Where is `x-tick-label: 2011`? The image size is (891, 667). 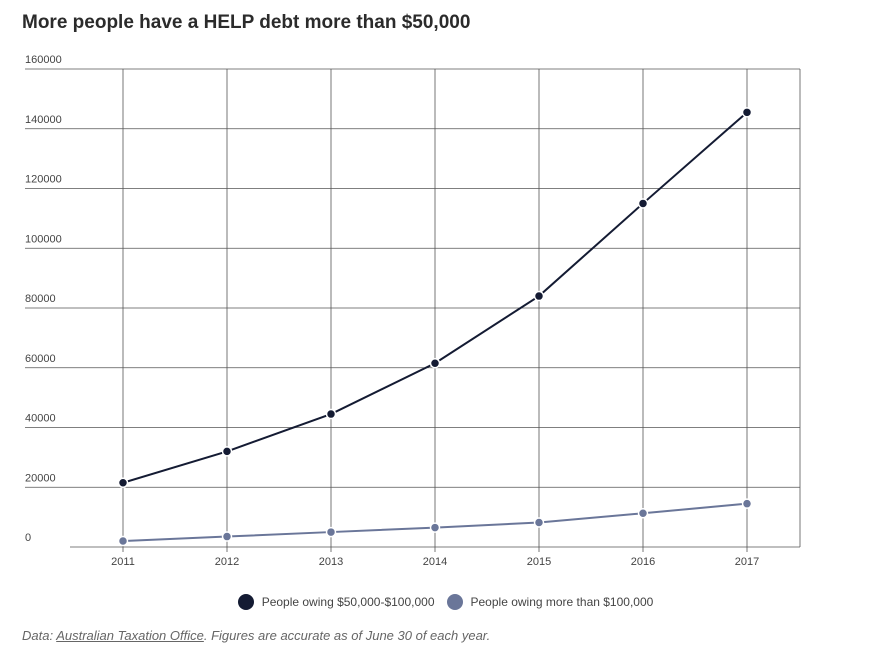
x-tick-label: 2011 is located at coordinates (123, 562).